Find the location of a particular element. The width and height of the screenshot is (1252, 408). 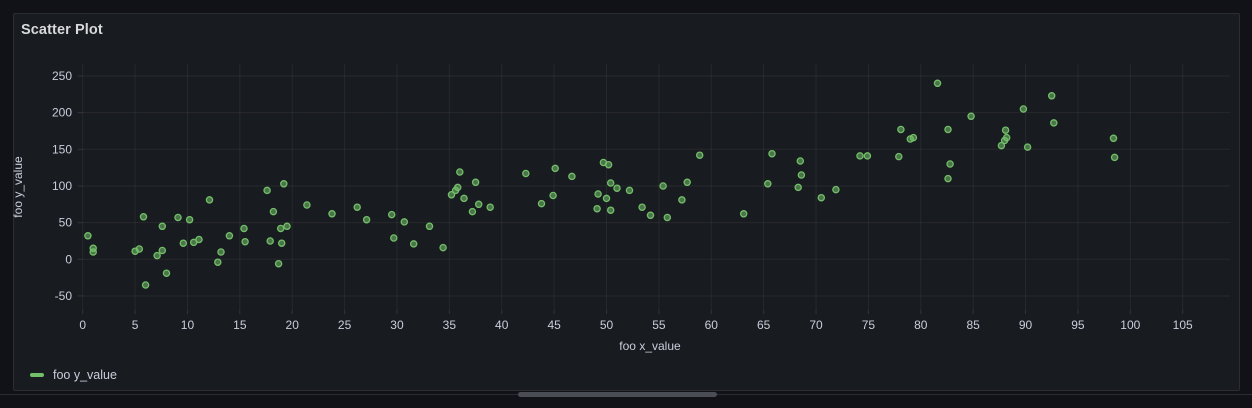

legend-item-foo-y-value: foo y_value is located at coordinates (73, 375).